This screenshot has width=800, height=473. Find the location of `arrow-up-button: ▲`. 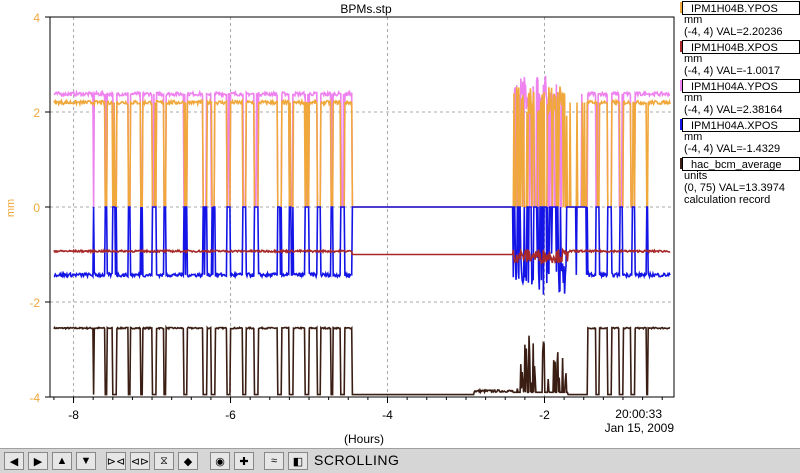

arrow-up-button: ▲ is located at coordinates (62, 461).